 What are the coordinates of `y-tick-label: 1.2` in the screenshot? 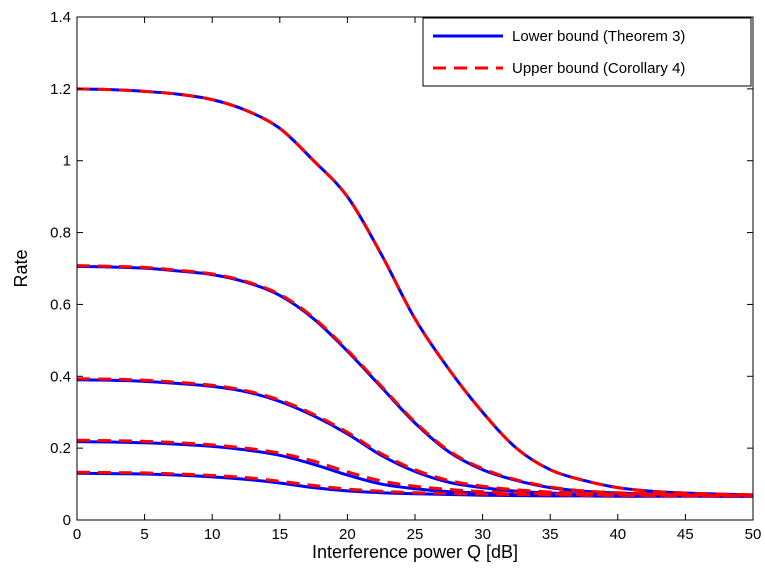 It's located at (60, 89).